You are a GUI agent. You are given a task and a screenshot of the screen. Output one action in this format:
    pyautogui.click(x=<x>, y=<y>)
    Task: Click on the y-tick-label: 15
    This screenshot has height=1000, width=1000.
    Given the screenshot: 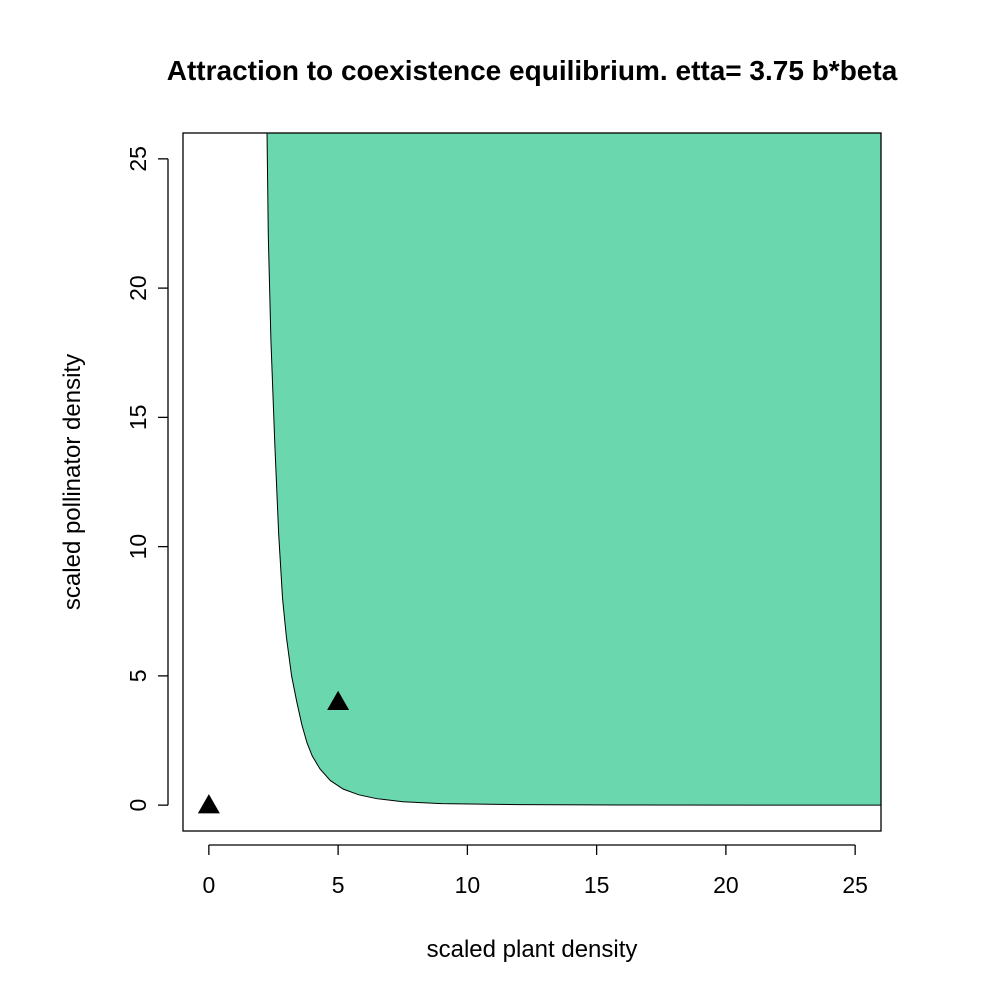 What is the action you would take?
    pyautogui.click(x=138, y=418)
    